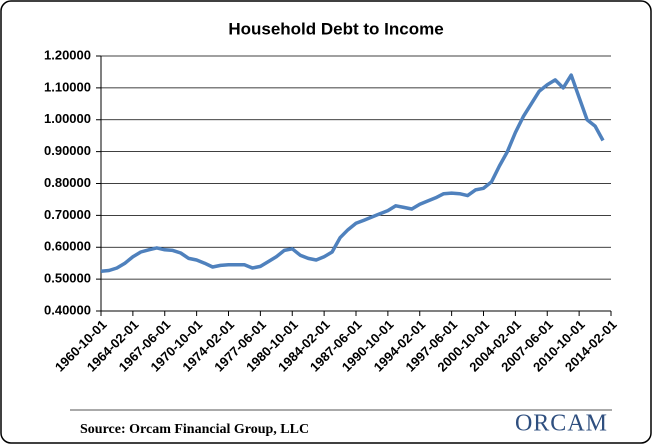 The height and width of the screenshot is (445, 653). What do you see at coordinates (561, 424) in the screenshot?
I see `logo: ORCAM` at bounding box center [561, 424].